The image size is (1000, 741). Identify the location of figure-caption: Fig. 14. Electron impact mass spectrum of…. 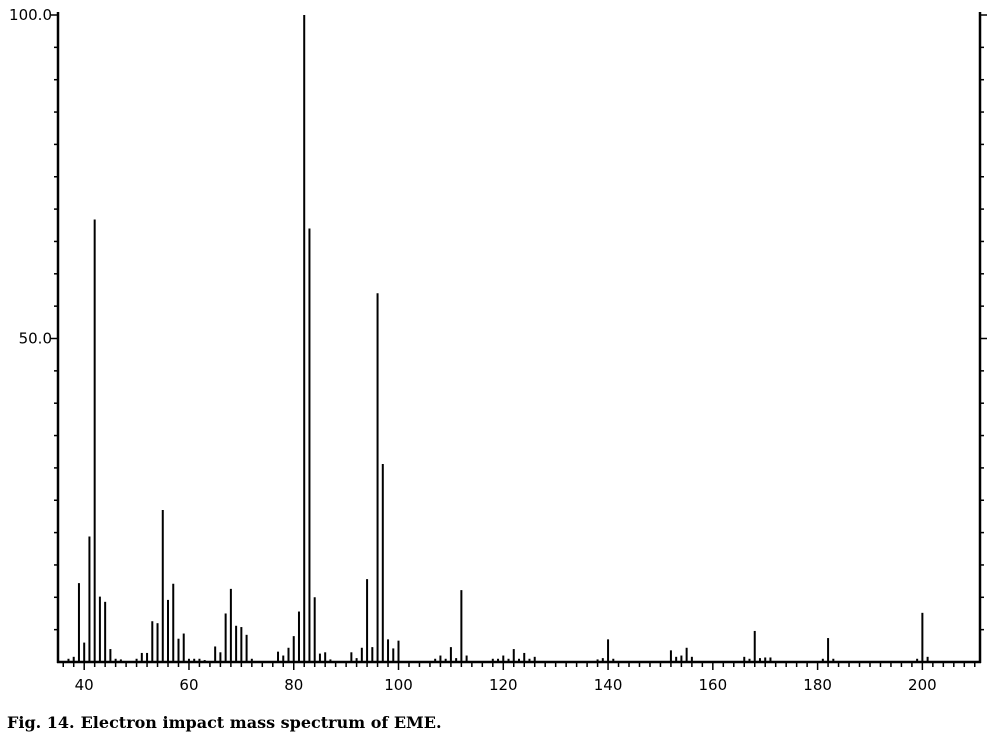
(224, 722).